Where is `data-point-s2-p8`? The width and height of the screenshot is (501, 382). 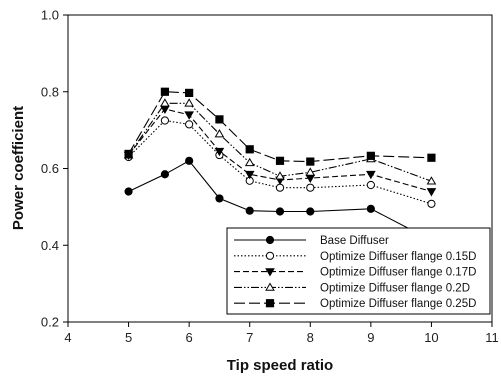 data-point-s2-p8 is located at coordinates (431, 192).